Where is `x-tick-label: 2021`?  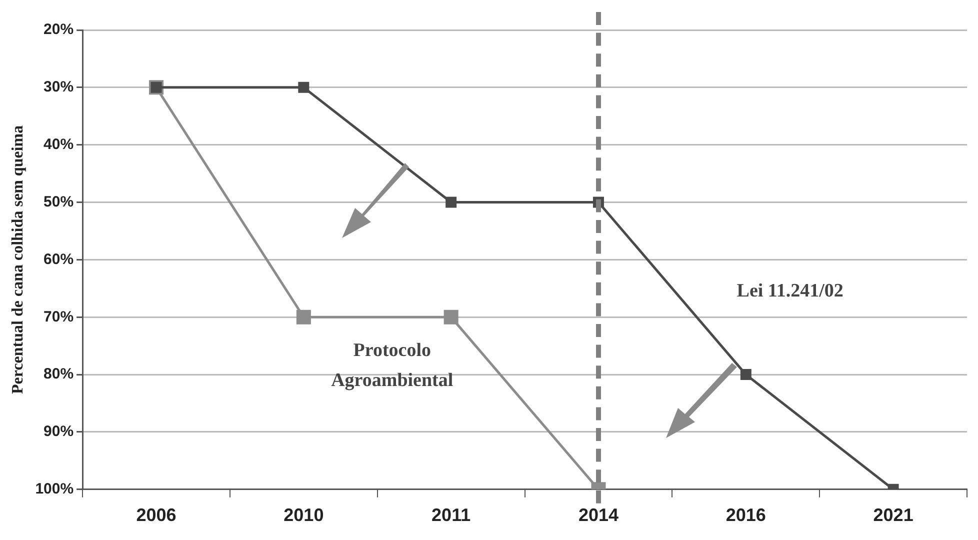
x-tick-label: 2021 is located at coordinates (893, 515).